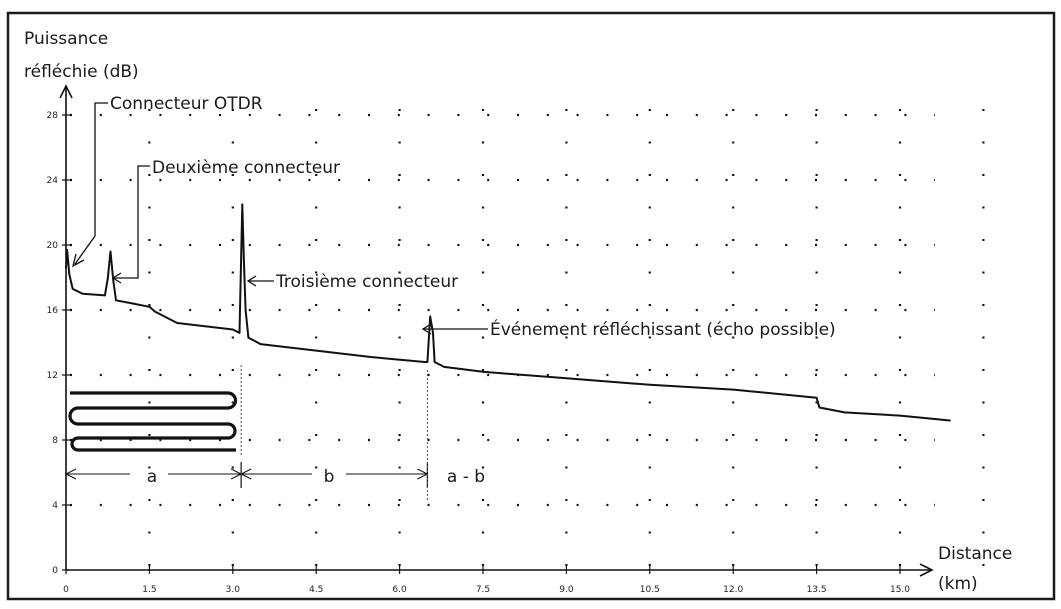 The image size is (1061, 609). I want to click on x-tick-label: 4.5, so click(316, 590).